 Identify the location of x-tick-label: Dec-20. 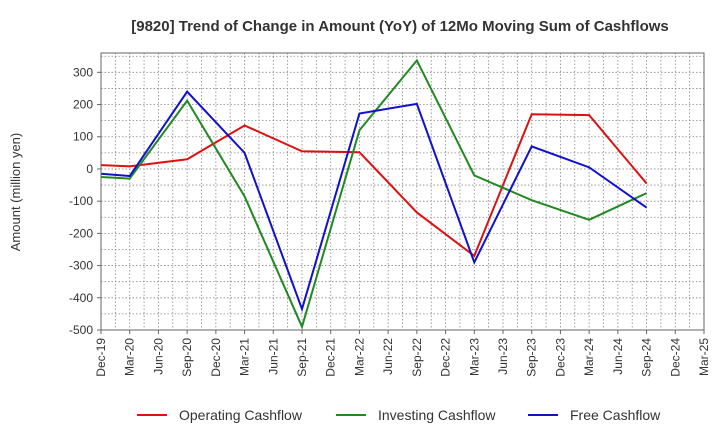
(216, 357).